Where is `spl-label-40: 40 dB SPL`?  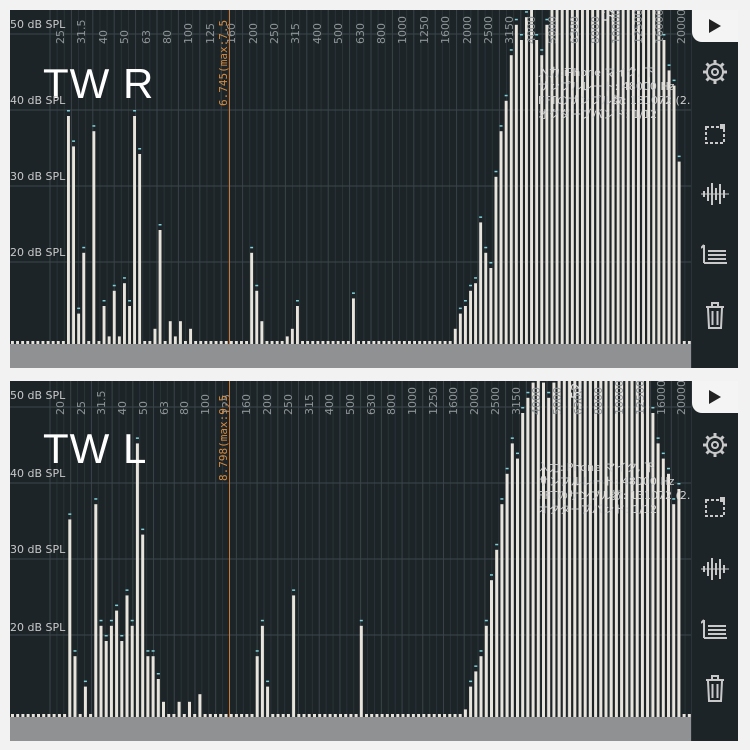
spl-label-40: 40 dB SPL is located at coordinates (38, 473).